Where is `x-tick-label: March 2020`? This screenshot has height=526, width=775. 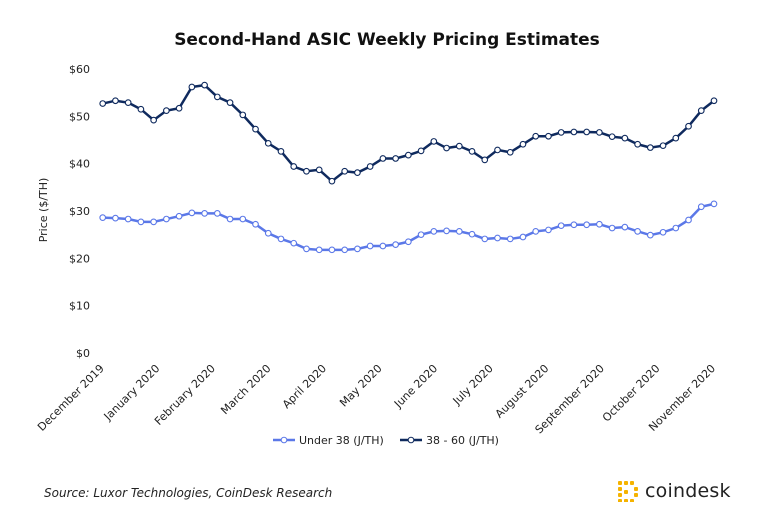 x-tick-label: March 2020 is located at coordinates (245, 389).